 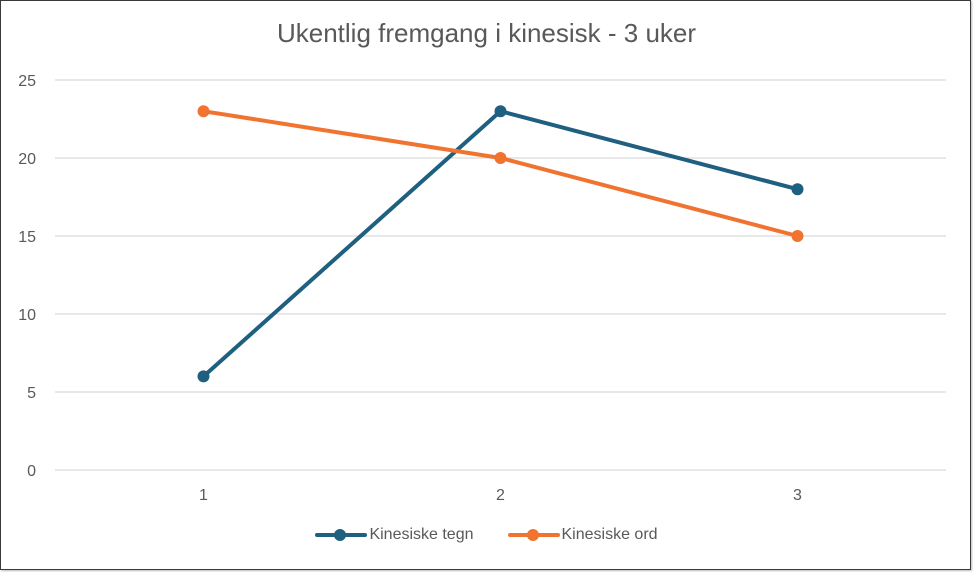 What do you see at coordinates (797, 495) in the screenshot?
I see `x-tick-label: 3` at bounding box center [797, 495].